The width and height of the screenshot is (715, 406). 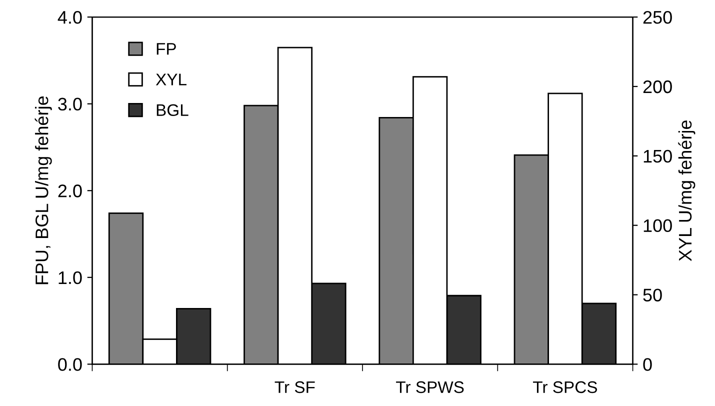 I want to click on legend-label: XYL, so click(x=171, y=80).